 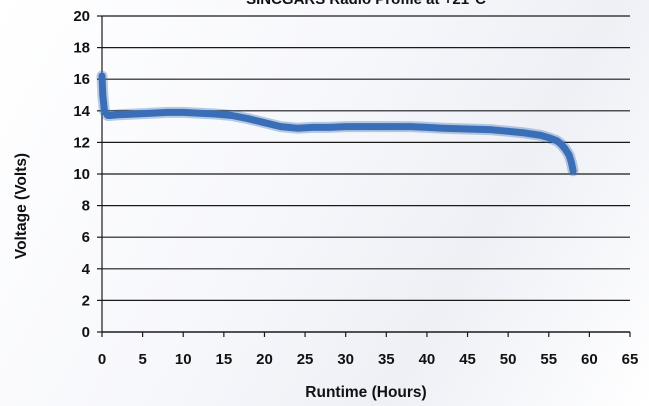 I want to click on y-tick-label: 8, so click(x=86, y=206).